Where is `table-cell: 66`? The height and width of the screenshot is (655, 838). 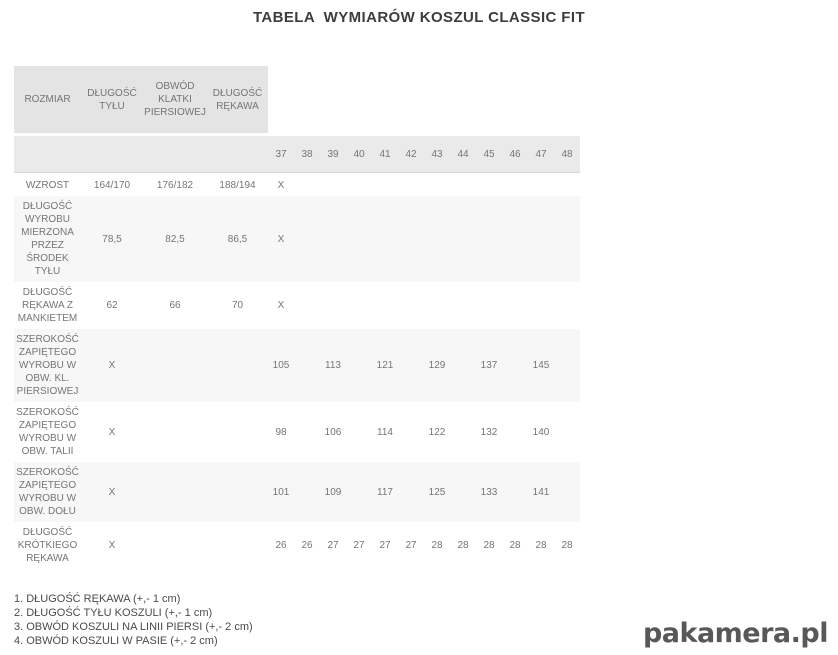 table-cell: 66 is located at coordinates (175, 305).